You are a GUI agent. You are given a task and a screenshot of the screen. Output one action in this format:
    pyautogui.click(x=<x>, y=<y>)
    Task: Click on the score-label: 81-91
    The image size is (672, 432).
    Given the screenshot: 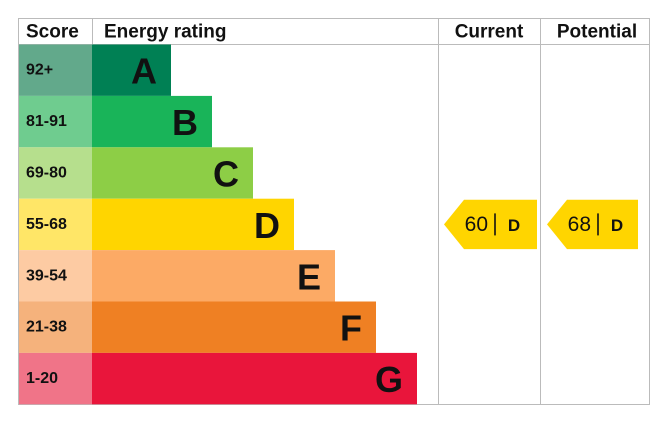 What is the action you would take?
    pyautogui.click(x=46, y=121)
    